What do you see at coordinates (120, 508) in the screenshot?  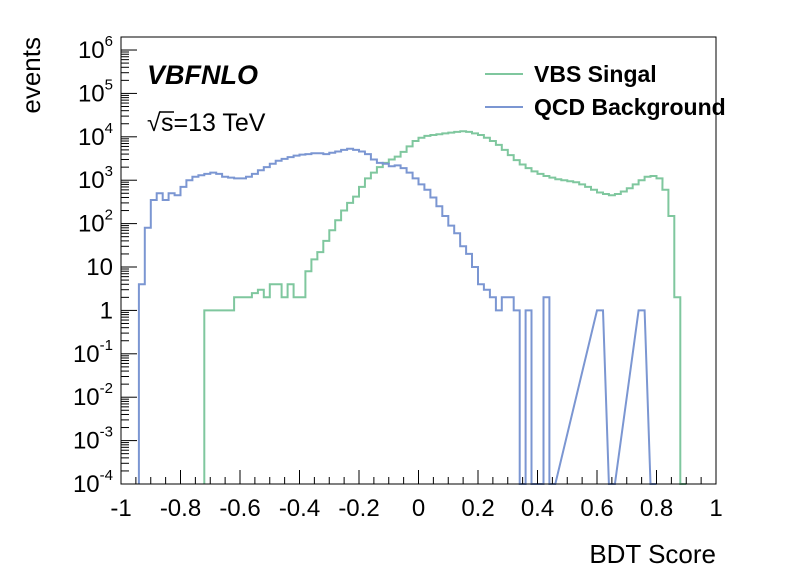 I see `x-tick-label: -1` at bounding box center [120, 508].